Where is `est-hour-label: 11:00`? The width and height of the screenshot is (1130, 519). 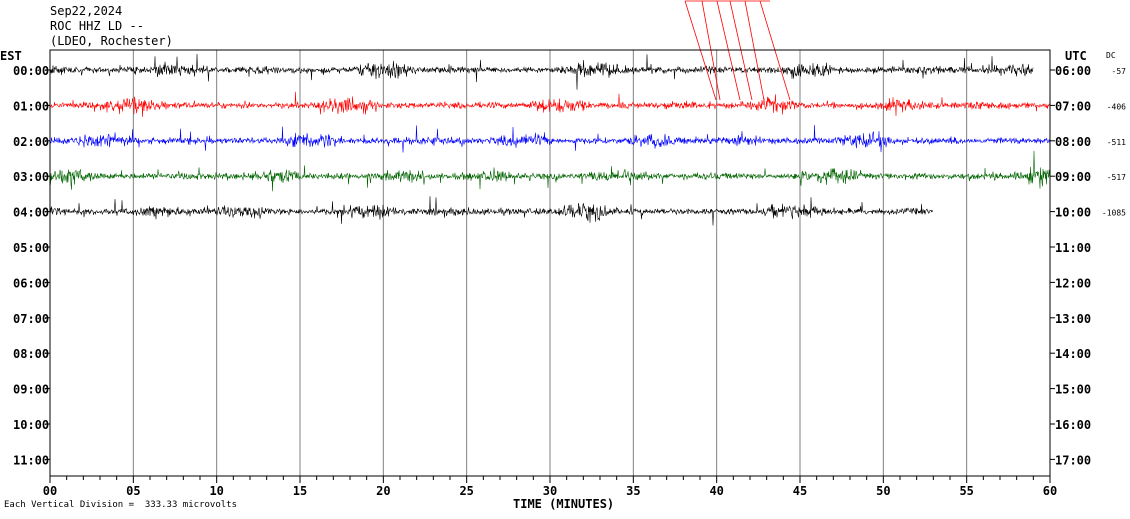 est-hour-label: 11:00 is located at coordinates (31, 460).